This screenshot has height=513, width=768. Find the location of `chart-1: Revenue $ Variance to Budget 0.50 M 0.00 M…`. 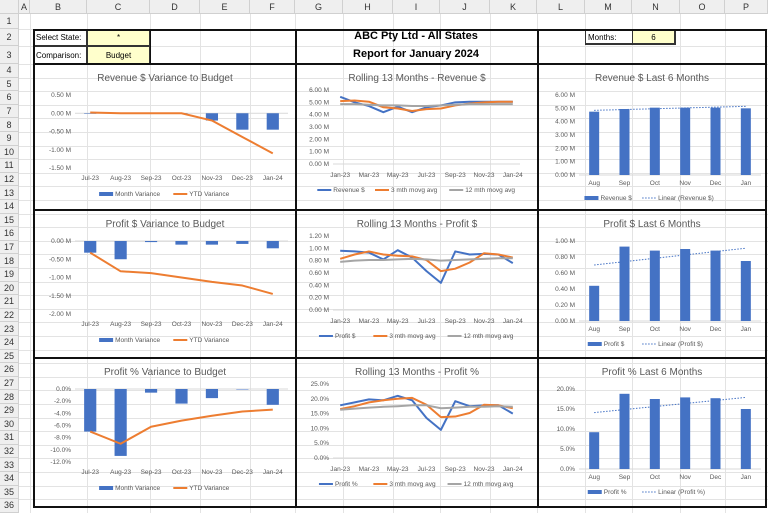

chart-1: Revenue $ Variance to Budget 0.50 M 0.00 M… is located at coordinates (165, 137).